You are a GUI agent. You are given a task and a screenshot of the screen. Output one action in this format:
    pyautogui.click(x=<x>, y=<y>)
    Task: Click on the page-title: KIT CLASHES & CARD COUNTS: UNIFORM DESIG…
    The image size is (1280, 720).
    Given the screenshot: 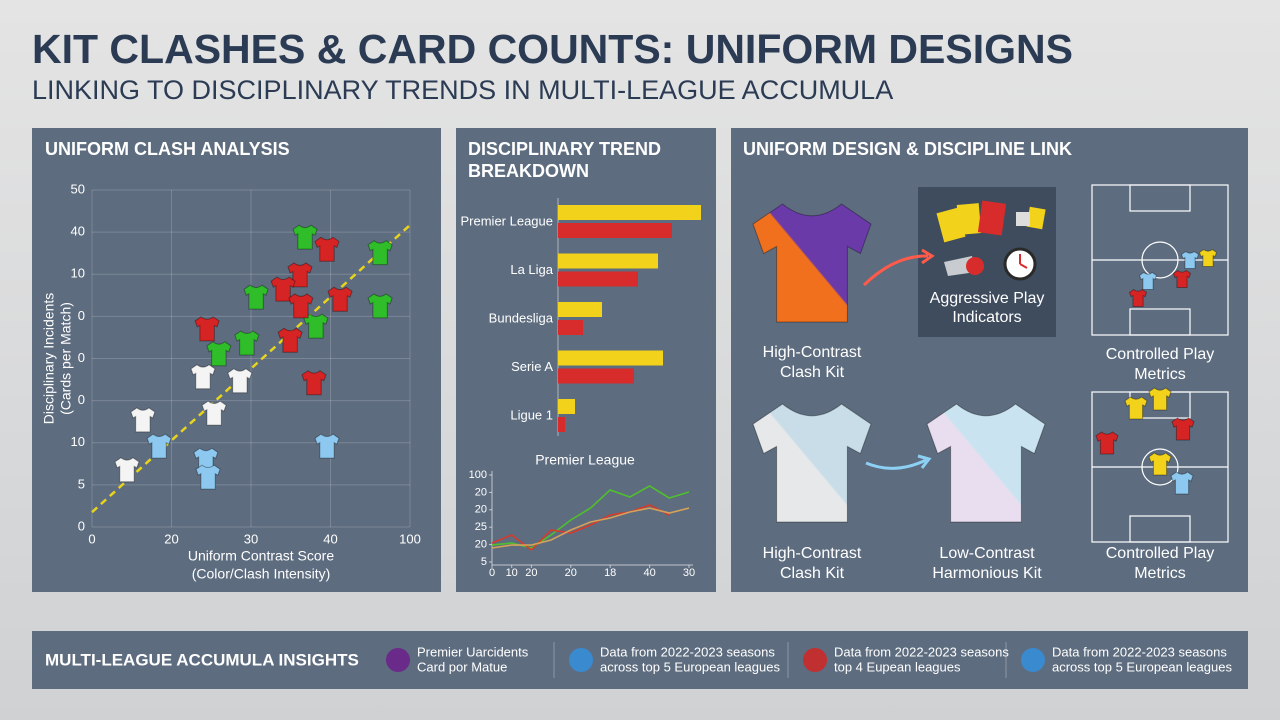 What is the action you would take?
    pyautogui.click(x=552, y=49)
    